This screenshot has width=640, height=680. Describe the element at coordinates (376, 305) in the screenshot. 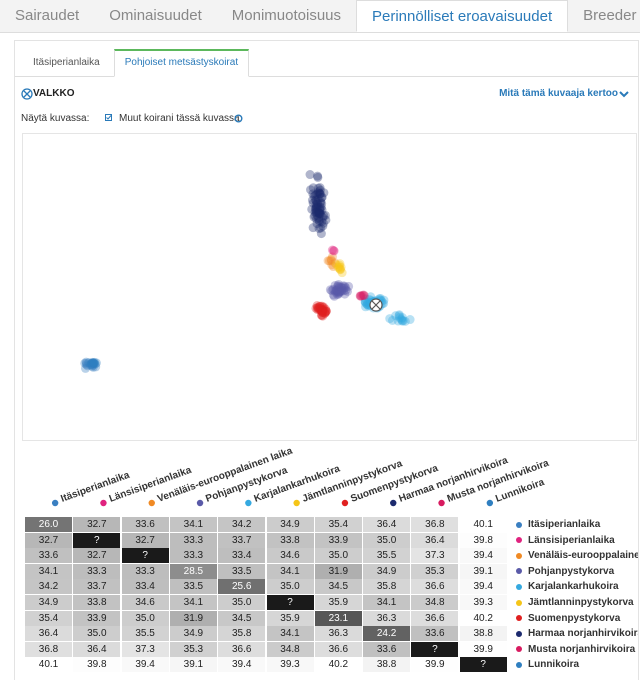

I see `own-dog-cross` at that location.